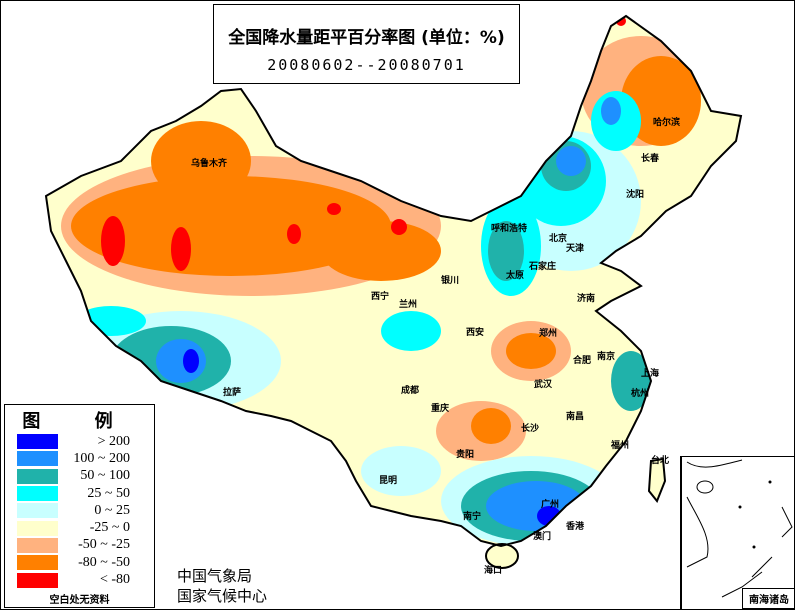 The image size is (795, 610). Describe the element at coordinates (366, 38) in the screenshot. I see `map-title: 全国降水量距平百分率图 (单位：%)` at that location.